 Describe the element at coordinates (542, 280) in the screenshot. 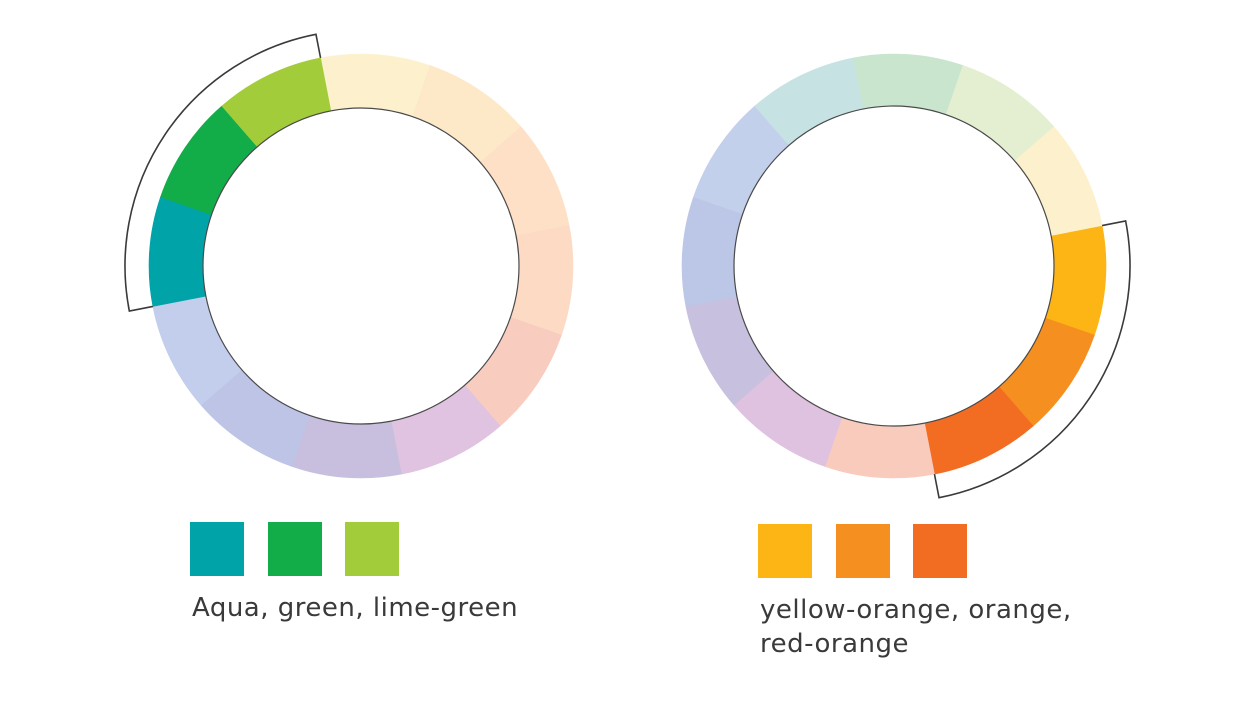

I see `wheel-segment-pale-red-orange` at that location.